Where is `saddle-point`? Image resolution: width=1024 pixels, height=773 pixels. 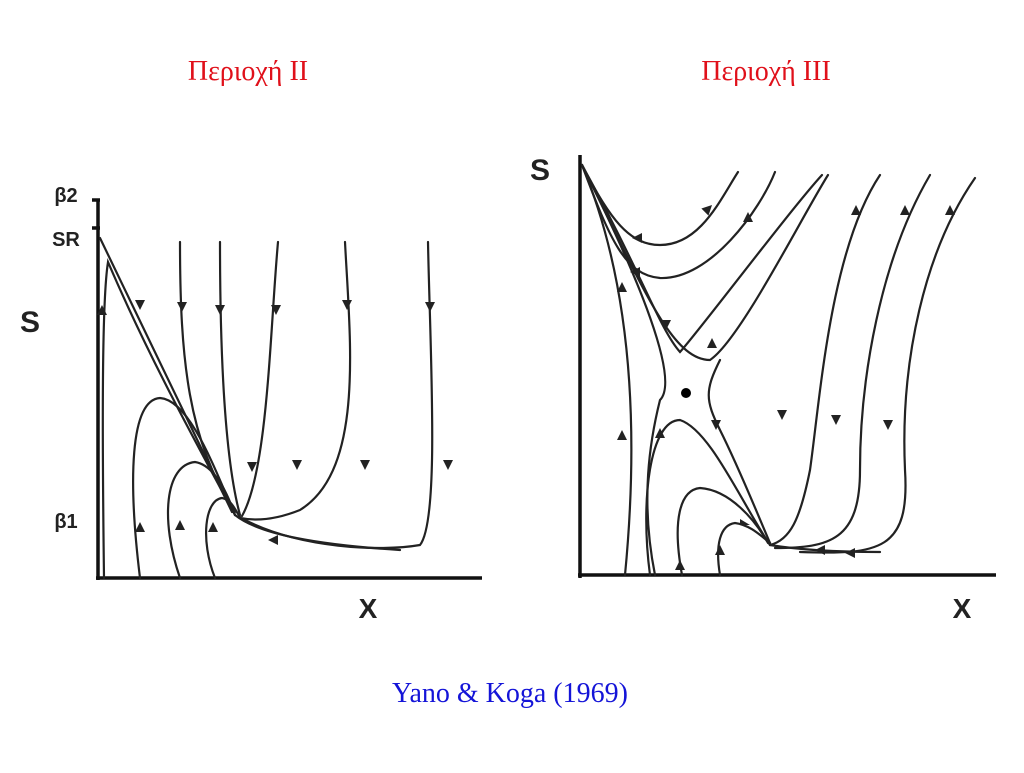
saddle-point is located at coordinates (686, 393).